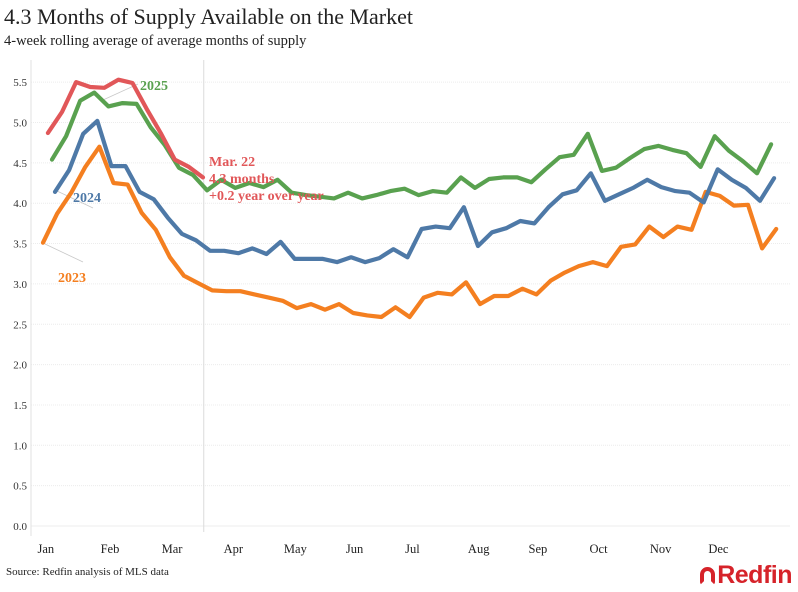 The image size is (798, 592). Describe the element at coordinates (599, 549) in the screenshot. I see `x-tick-label: Oct` at that location.